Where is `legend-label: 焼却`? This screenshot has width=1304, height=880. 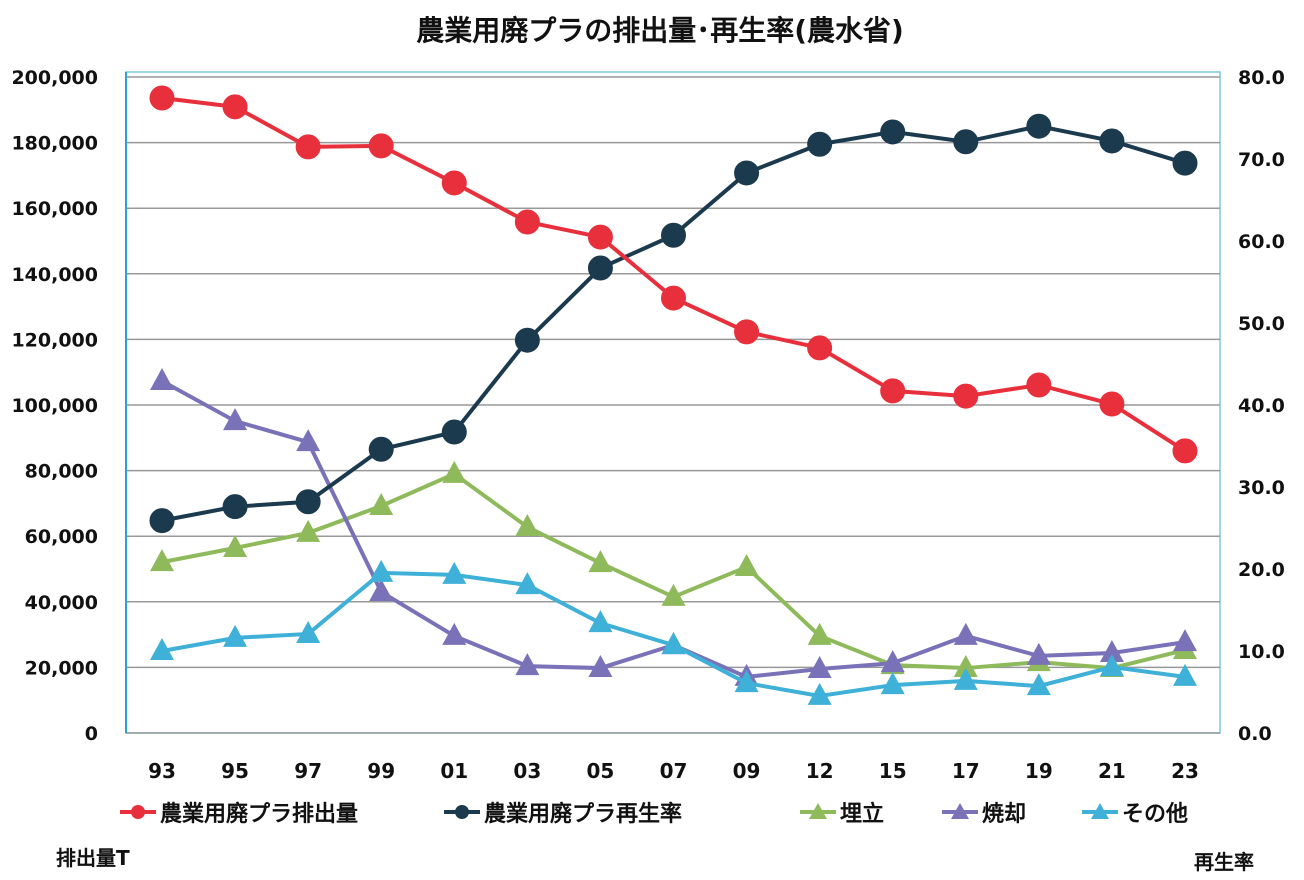
legend-label: 焼却 is located at coordinates (1004, 814).